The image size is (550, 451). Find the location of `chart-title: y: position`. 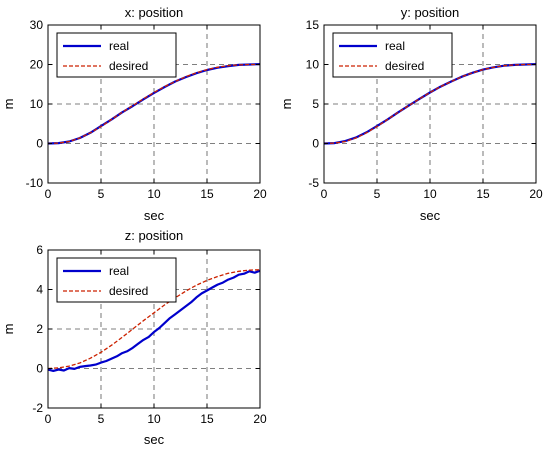

chart-title: y: position is located at coordinates (430, 12).